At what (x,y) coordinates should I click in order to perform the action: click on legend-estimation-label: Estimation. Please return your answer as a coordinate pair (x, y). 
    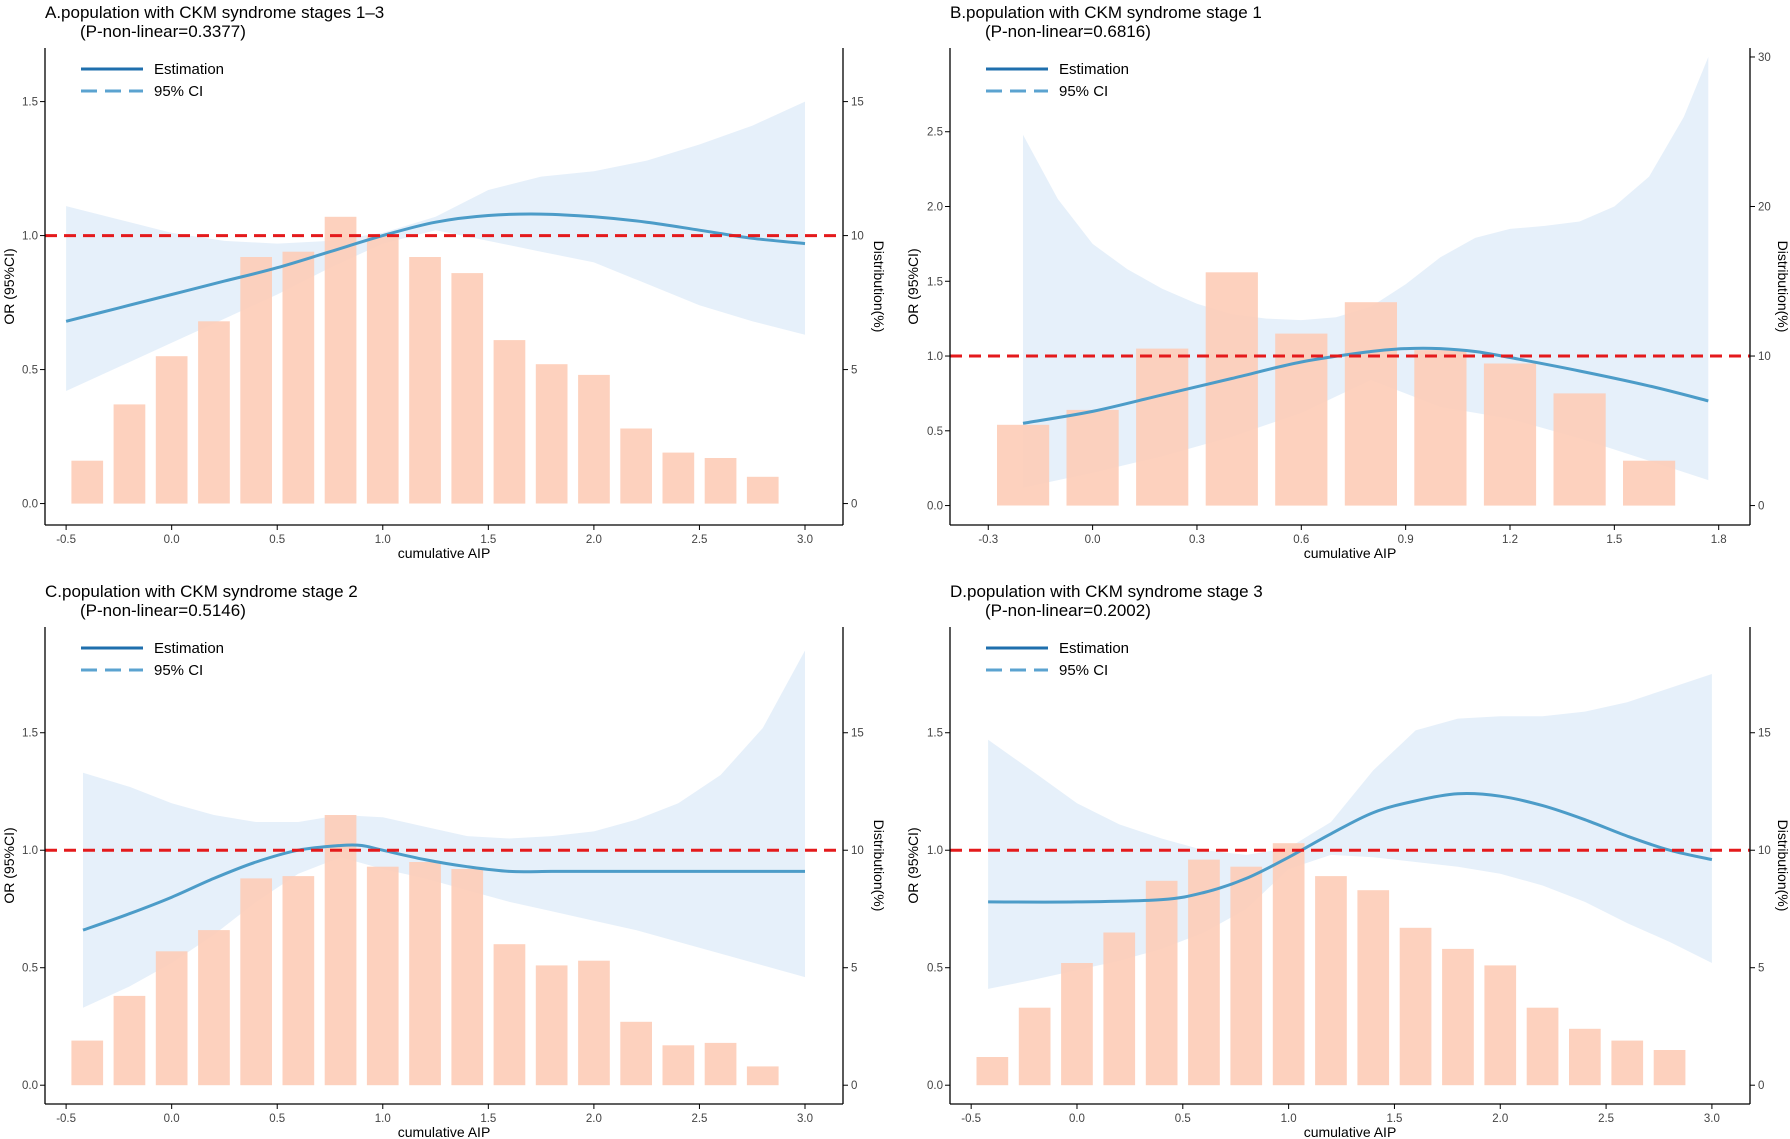
    Looking at the image, I should click on (189, 69).